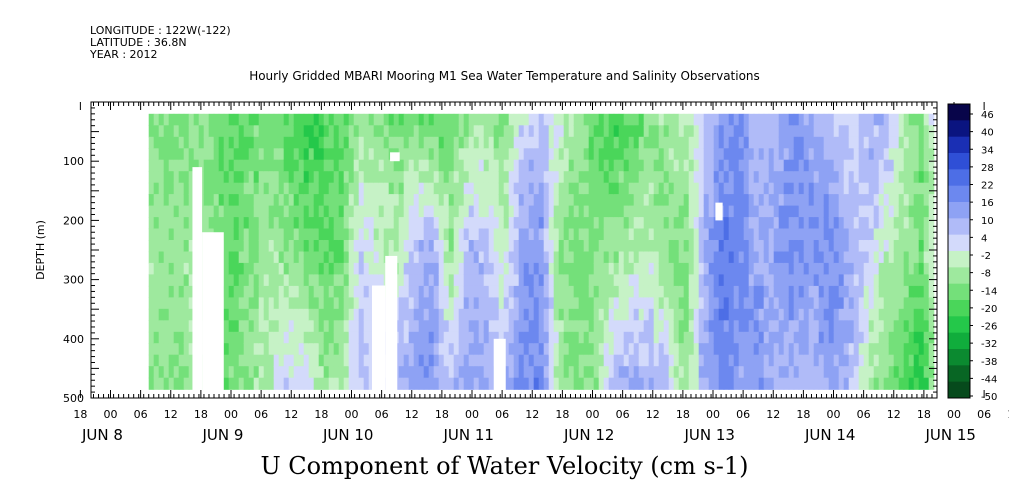  Describe the element at coordinates (959, 112) in the screenshot. I see `colorbar-swatch` at that location.